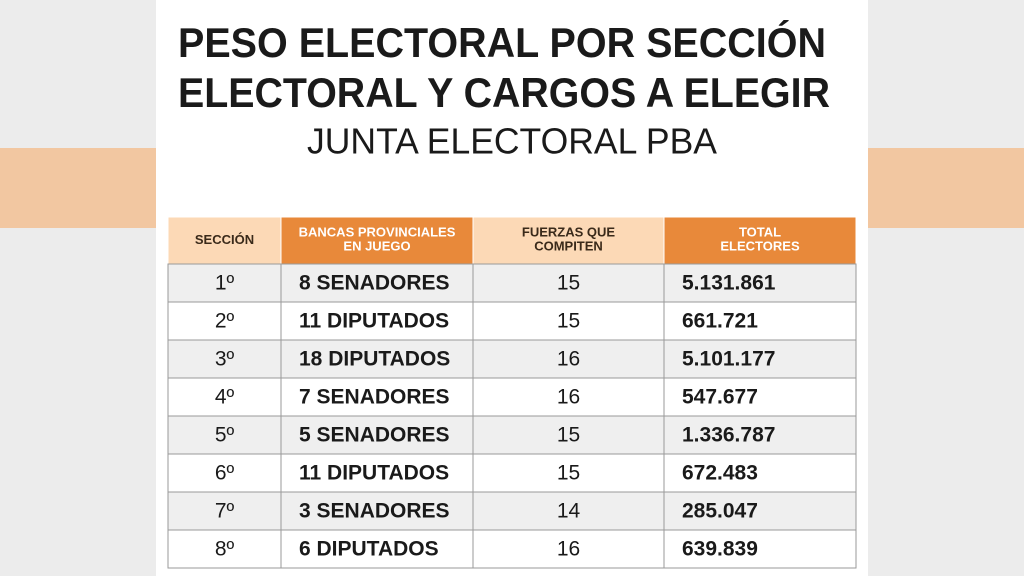 The height and width of the screenshot is (576, 1024). What do you see at coordinates (225, 283) in the screenshot?
I see `section: 1º` at bounding box center [225, 283].